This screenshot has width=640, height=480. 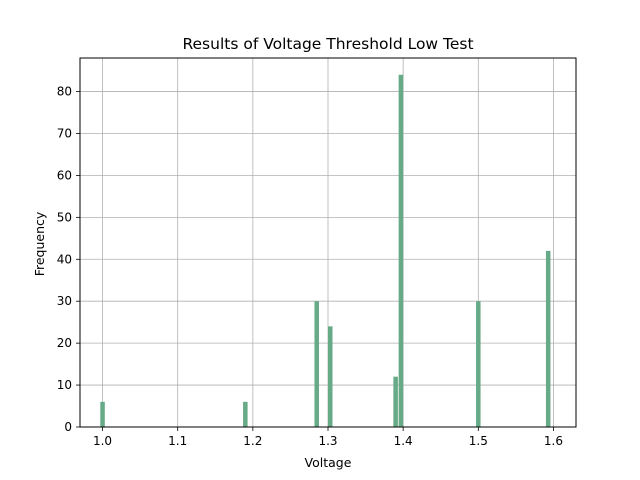 What do you see at coordinates (553, 441) in the screenshot?
I see `x-tick-label: 1.6` at bounding box center [553, 441].